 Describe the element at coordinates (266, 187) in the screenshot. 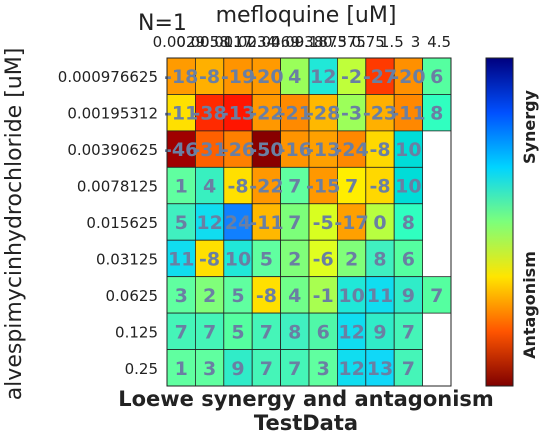

I see `cell-value-label: -22` at that location.